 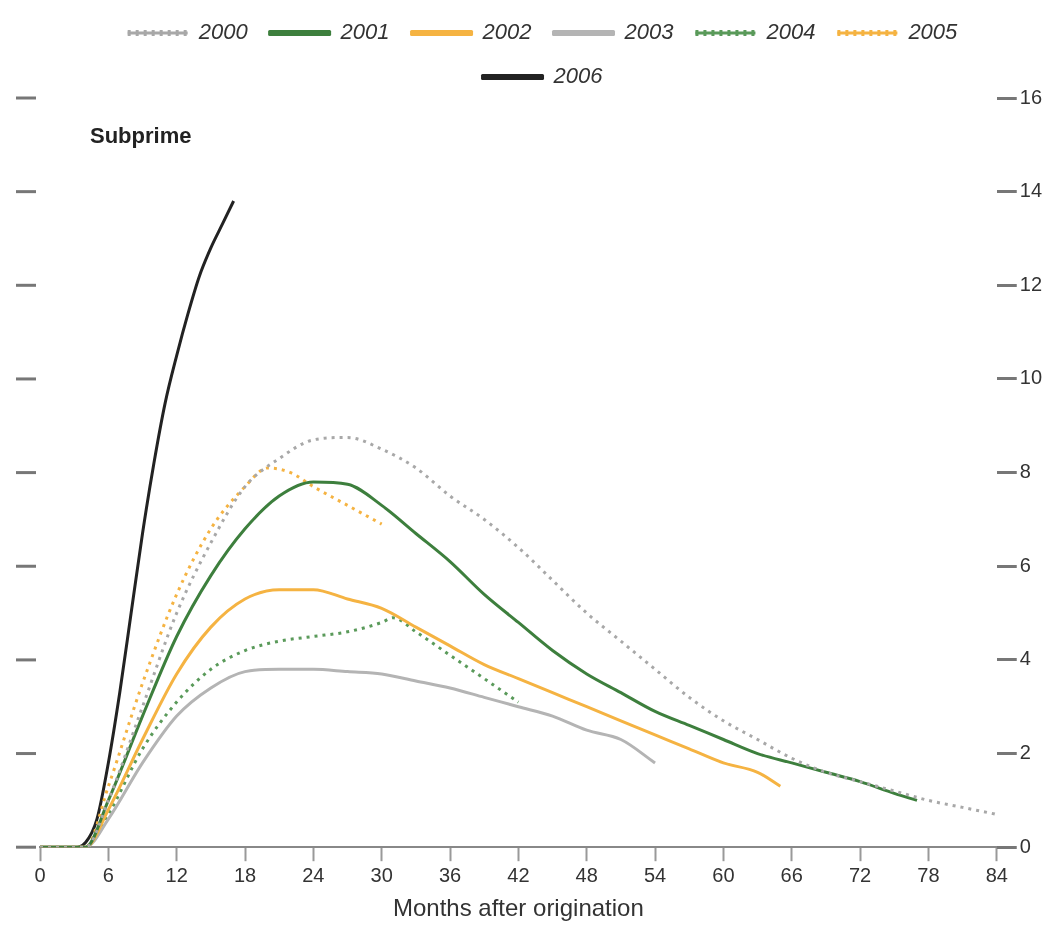 I want to click on y-tick-label: 14, so click(x=1030, y=190).